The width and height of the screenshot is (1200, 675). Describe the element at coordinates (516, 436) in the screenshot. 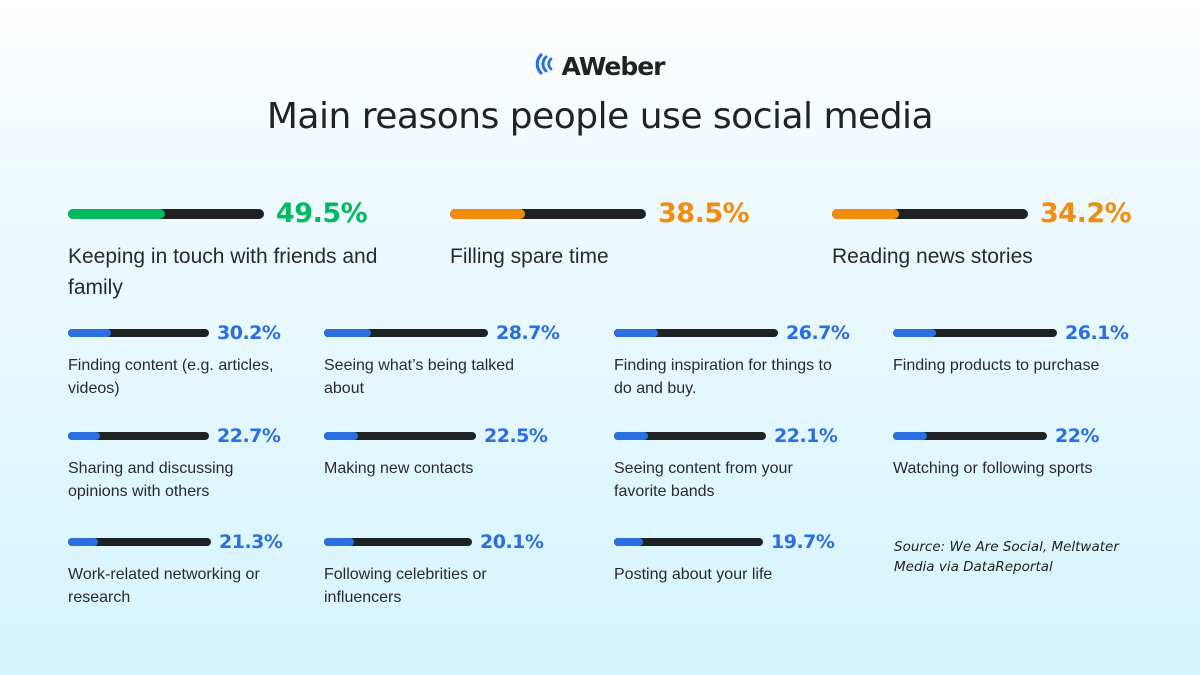

I see `stat-value: 22.5%` at that location.